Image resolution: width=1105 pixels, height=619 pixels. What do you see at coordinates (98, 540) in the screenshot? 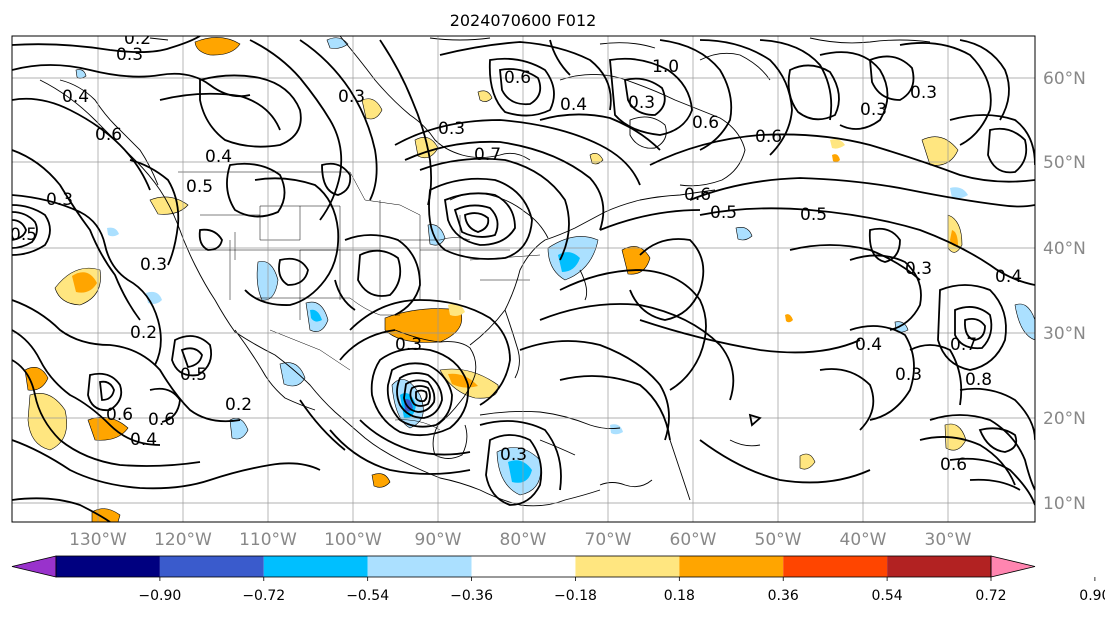
I see `longitude-label: 130°W` at bounding box center [98, 540].